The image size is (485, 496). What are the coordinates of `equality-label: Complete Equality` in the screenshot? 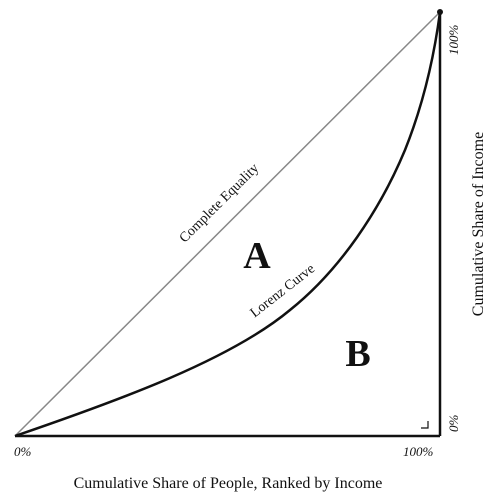 It's located at (219, 203).